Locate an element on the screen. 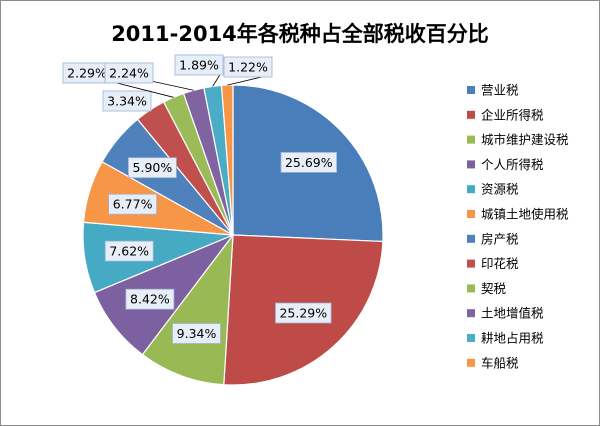 Image resolution: width=600 pixels, height=426 pixels. slice-1-label-box is located at coordinates (308, 162).